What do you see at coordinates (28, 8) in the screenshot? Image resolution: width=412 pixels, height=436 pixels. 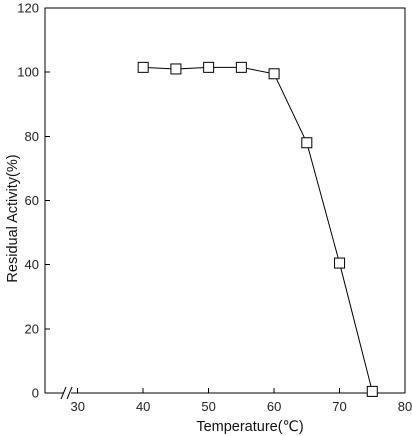 I see `y-tick-label: 120` at bounding box center [28, 8].